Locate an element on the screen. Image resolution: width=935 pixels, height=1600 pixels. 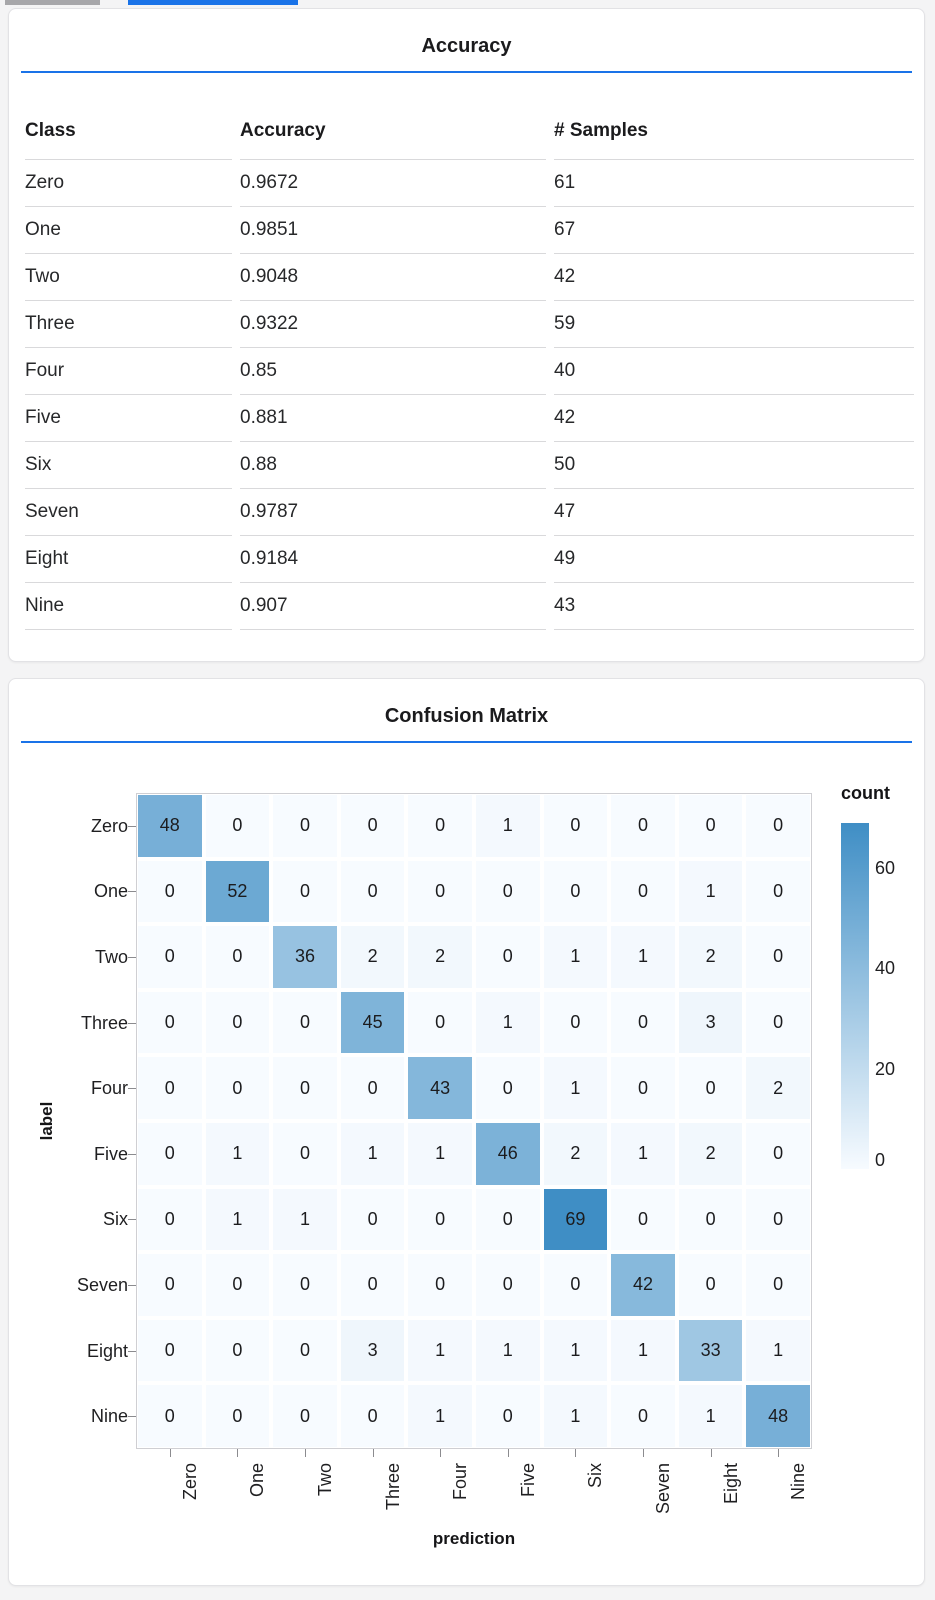
samples-cell: 49 is located at coordinates (734, 558).